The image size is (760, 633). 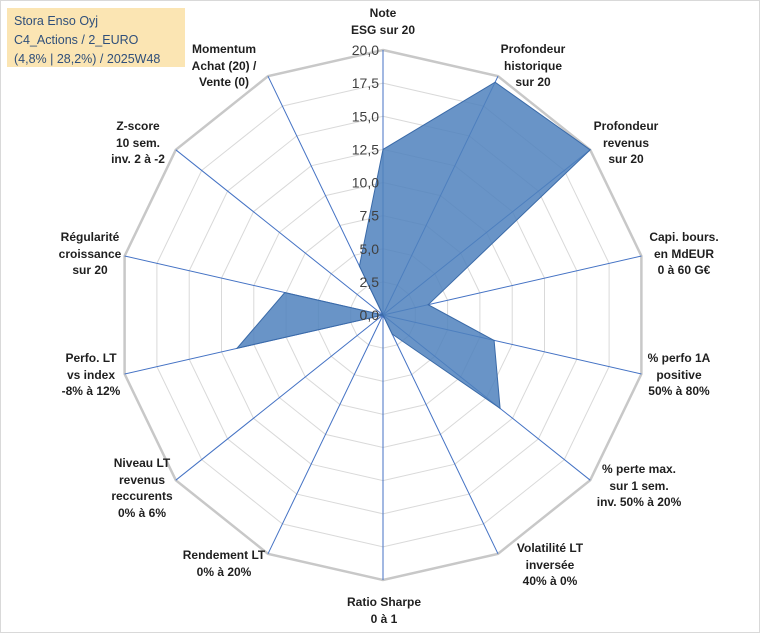 What do you see at coordinates (684, 253) in the screenshot?
I see `axis-label-capi-bours: Capi. bours. en MdEUR 0 à 60 G€` at bounding box center [684, 253].